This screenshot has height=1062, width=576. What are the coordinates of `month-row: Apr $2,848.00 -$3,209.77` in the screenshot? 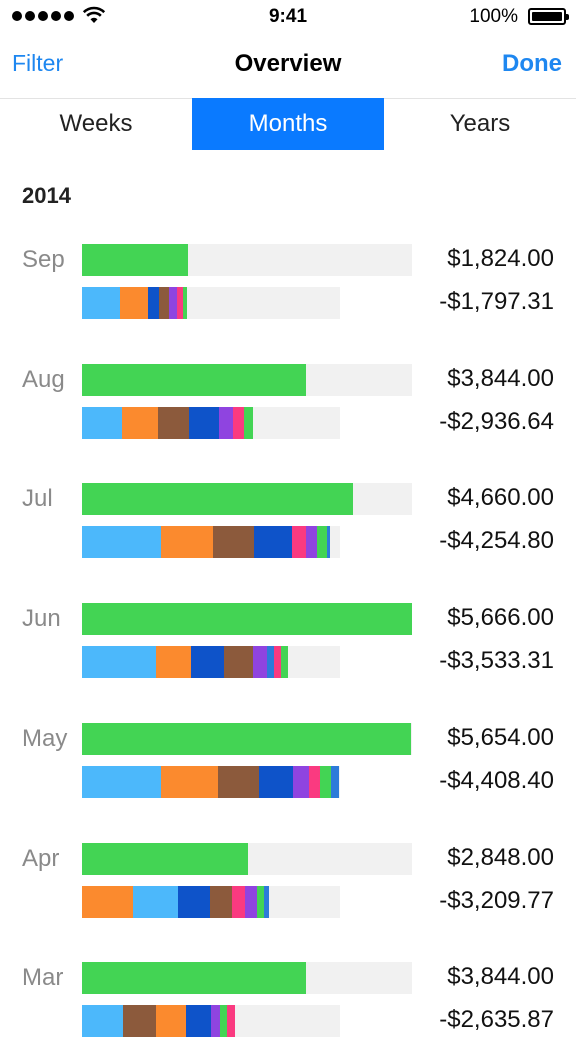 It's located at (288, 892).